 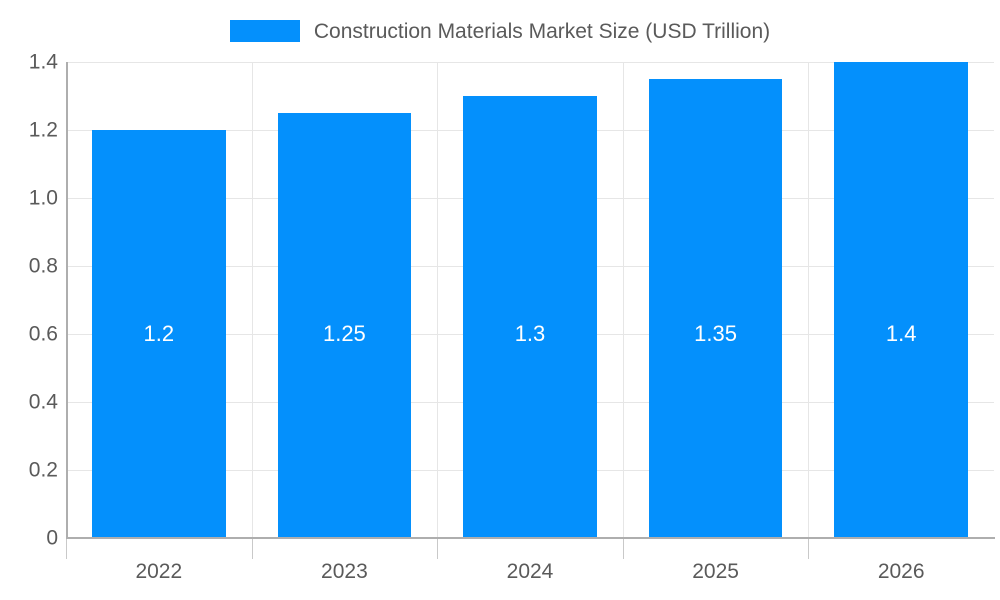 I want to click on bar-2022: 1.2, so click(x=158, y=334).